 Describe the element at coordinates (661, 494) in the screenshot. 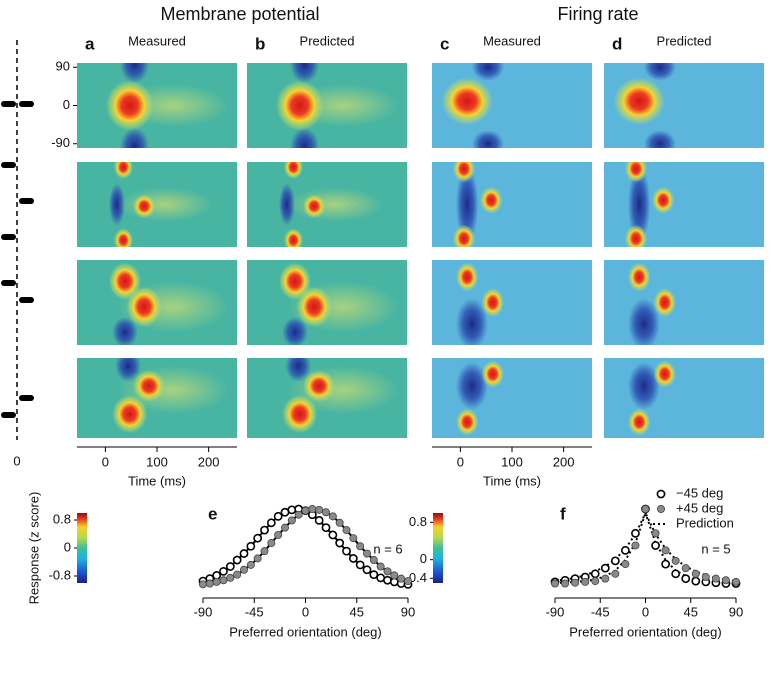

I see `legend-swatch` at that location.